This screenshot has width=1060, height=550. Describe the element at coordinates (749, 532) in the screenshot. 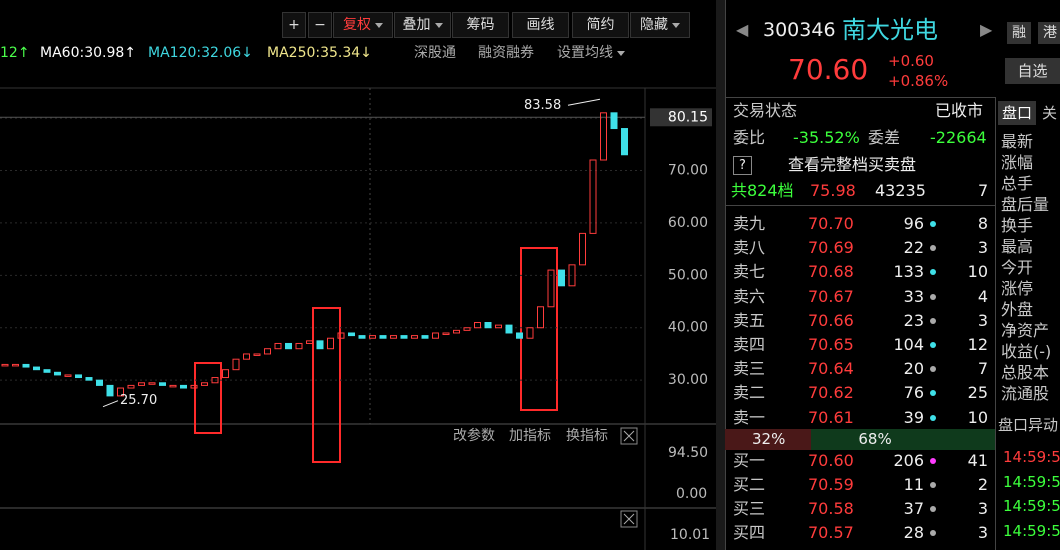

I see `level-label: 买四` at that location.